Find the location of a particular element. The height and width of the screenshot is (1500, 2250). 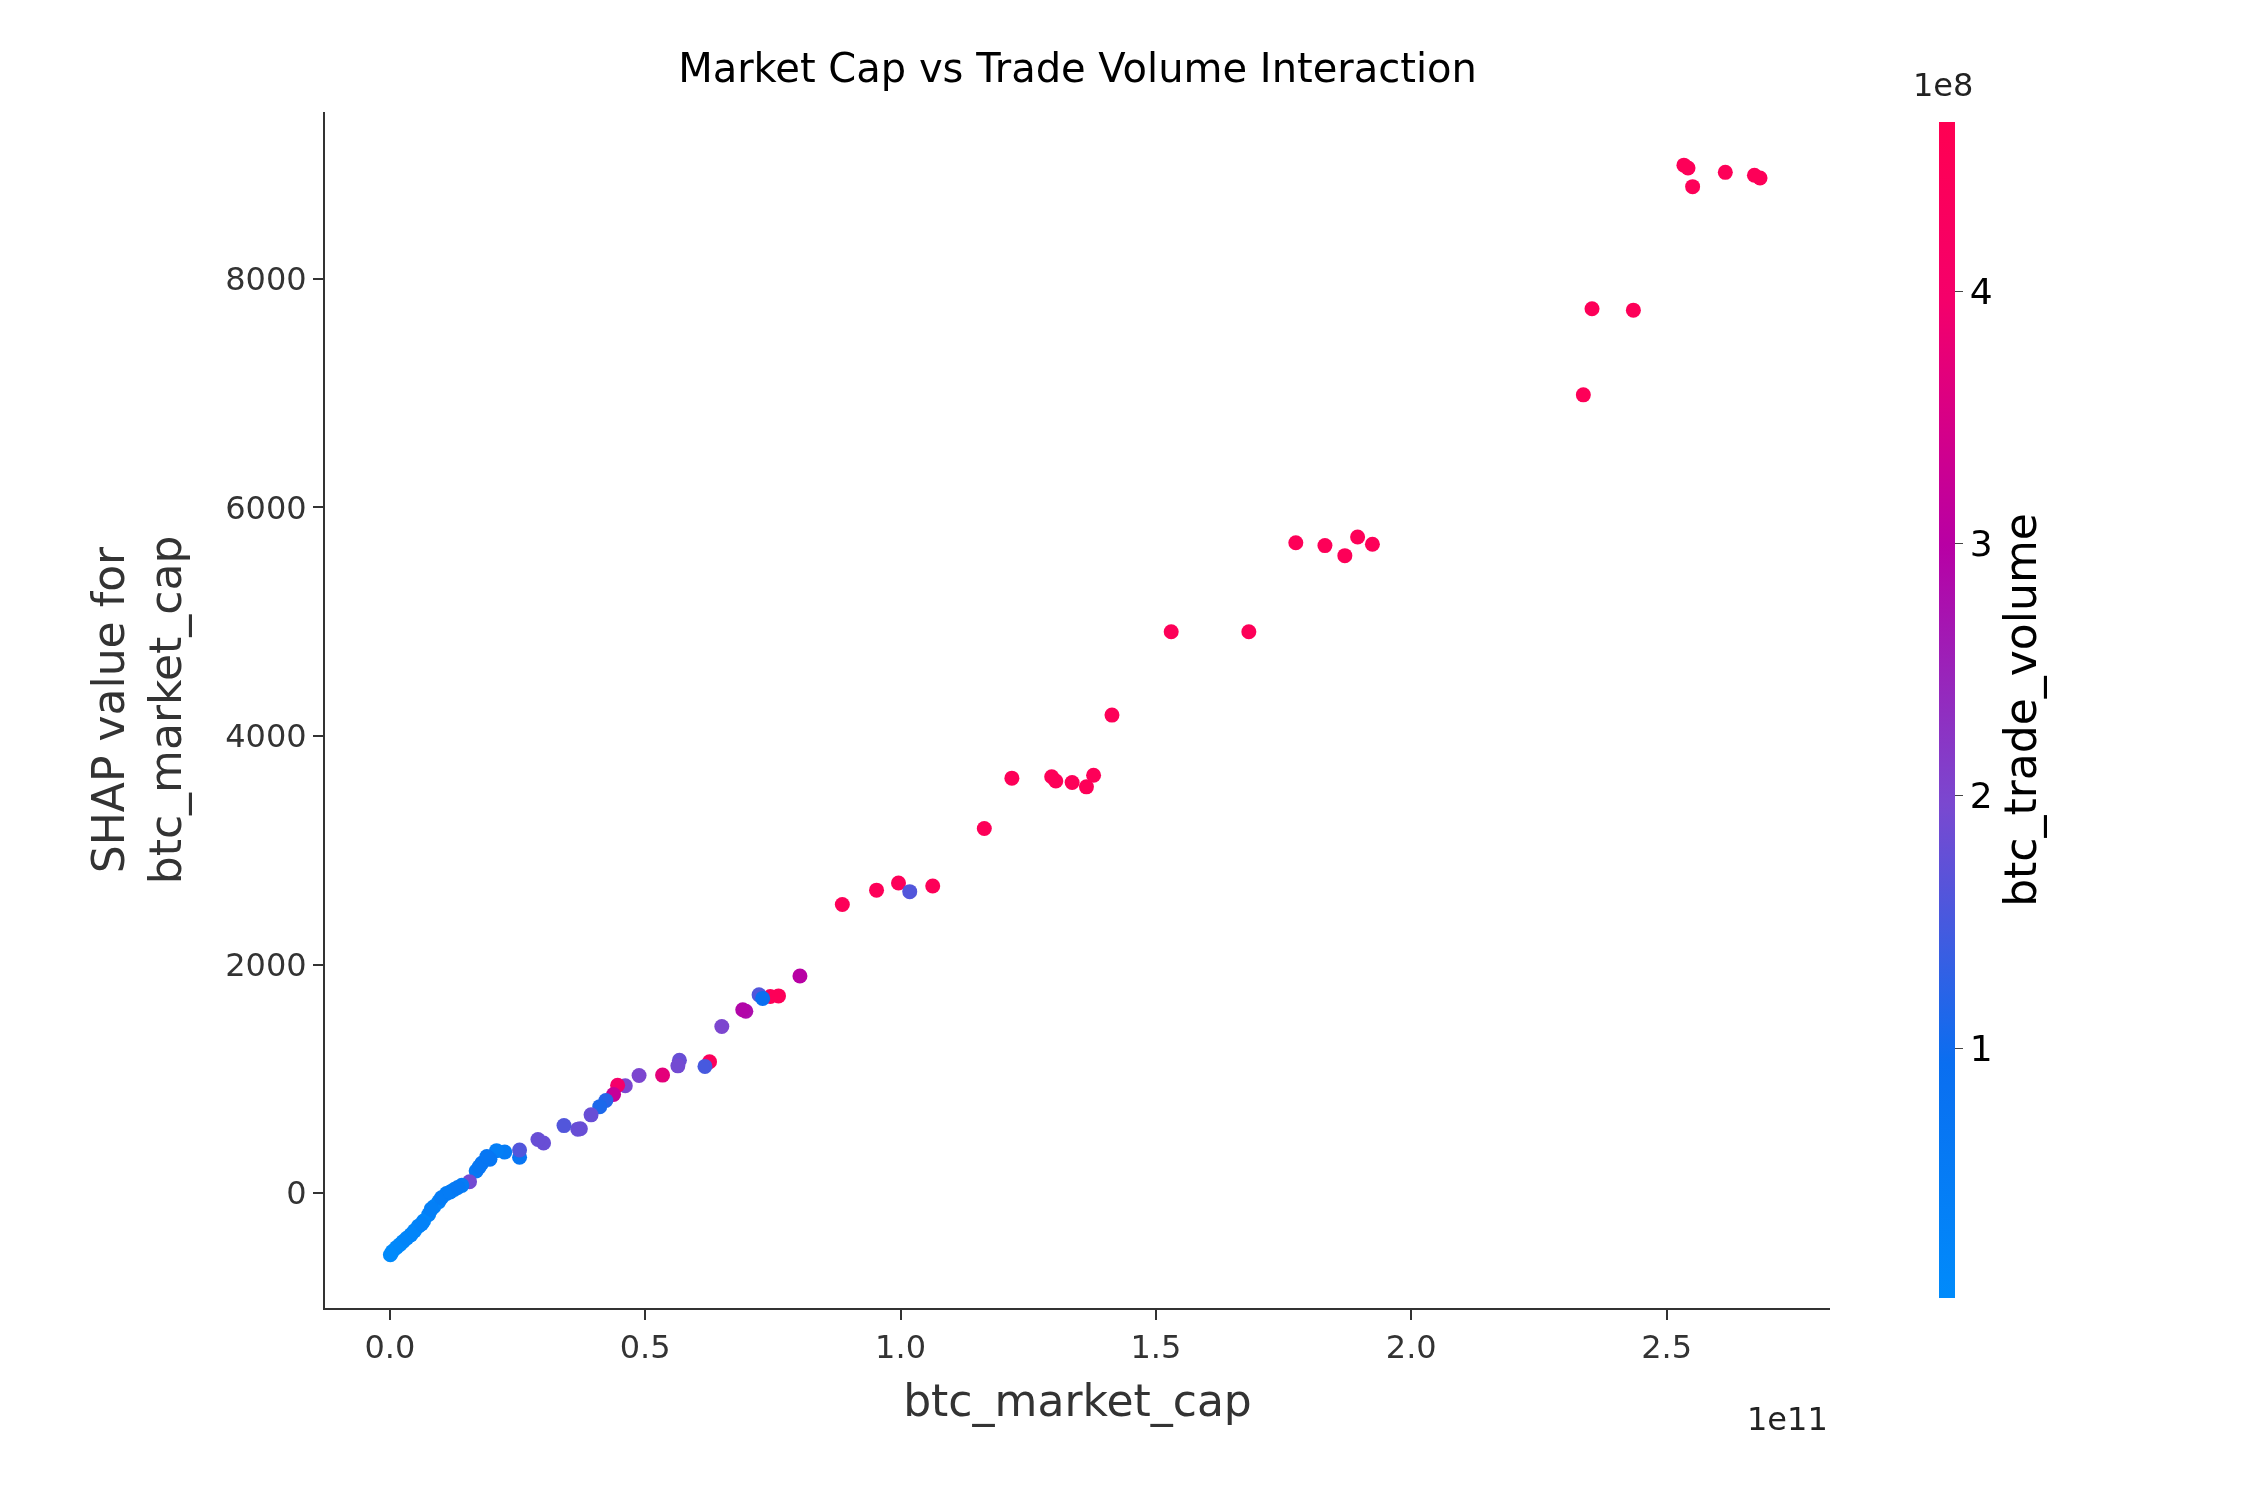

text: 1e11 is located at coordinates (1787, 1419).